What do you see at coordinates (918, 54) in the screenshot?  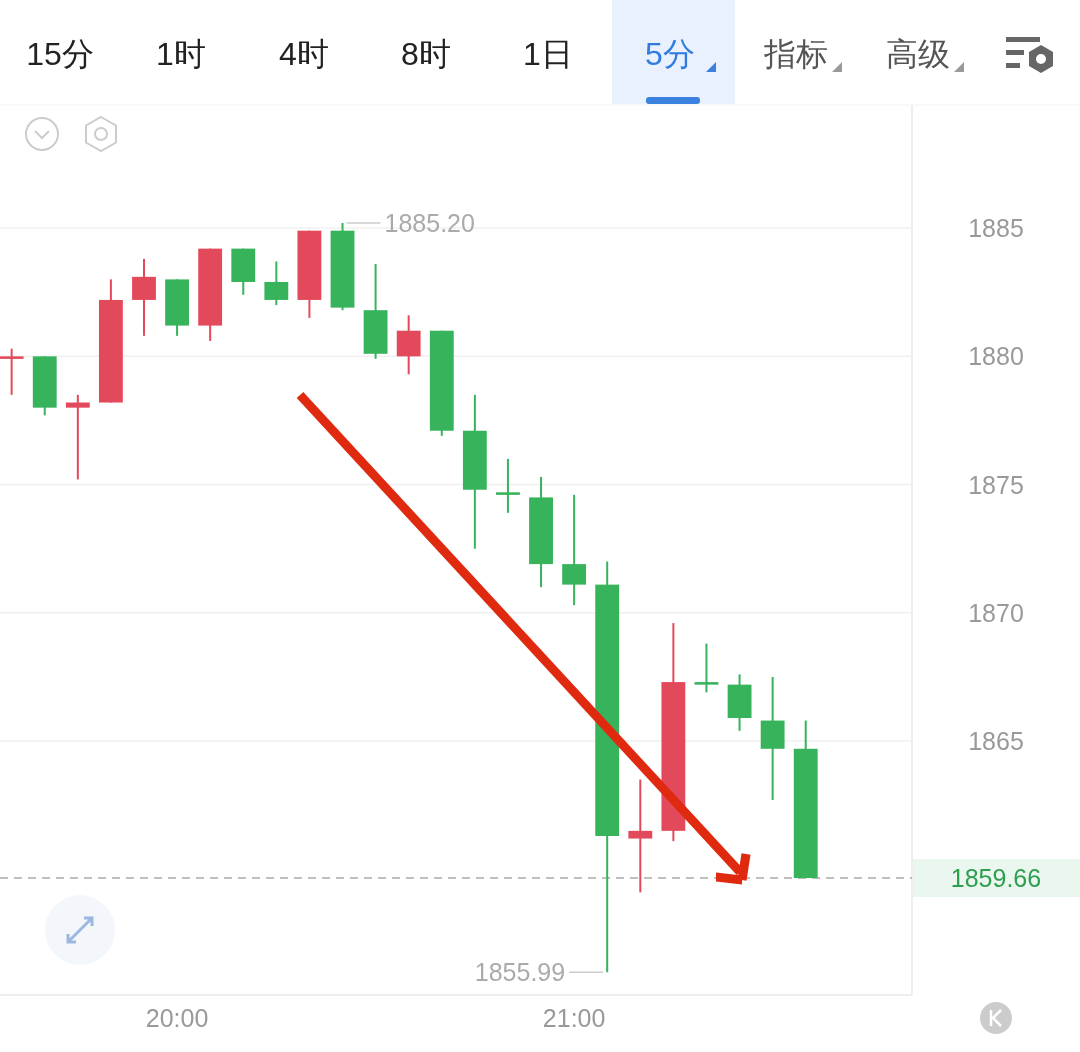 I see `text: 高级` at bounding box center [918, 54].